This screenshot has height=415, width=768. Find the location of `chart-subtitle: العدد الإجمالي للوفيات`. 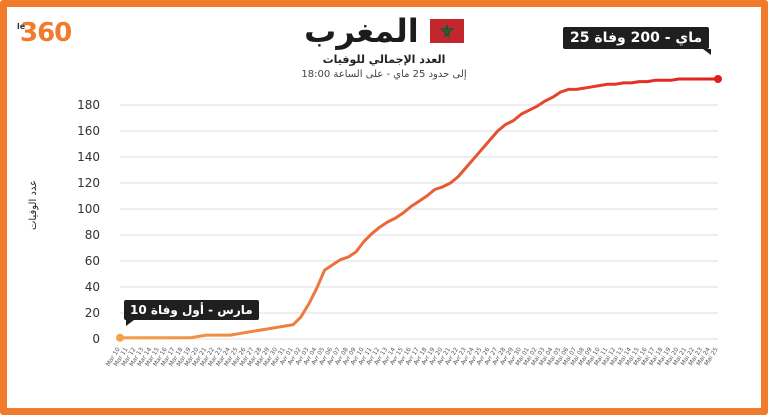

chart-subtitle: العدد الإجمالي للوفيات is located at coordinates (384, 59).